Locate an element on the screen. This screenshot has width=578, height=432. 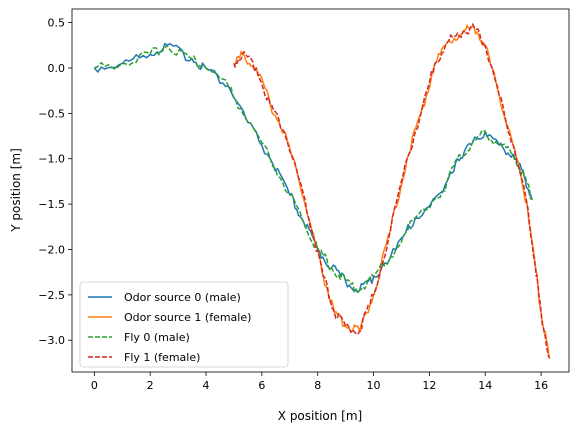
x-ticks: 0 2 4 6 8 10 12 14 16 is located at coordinates (319, 382).